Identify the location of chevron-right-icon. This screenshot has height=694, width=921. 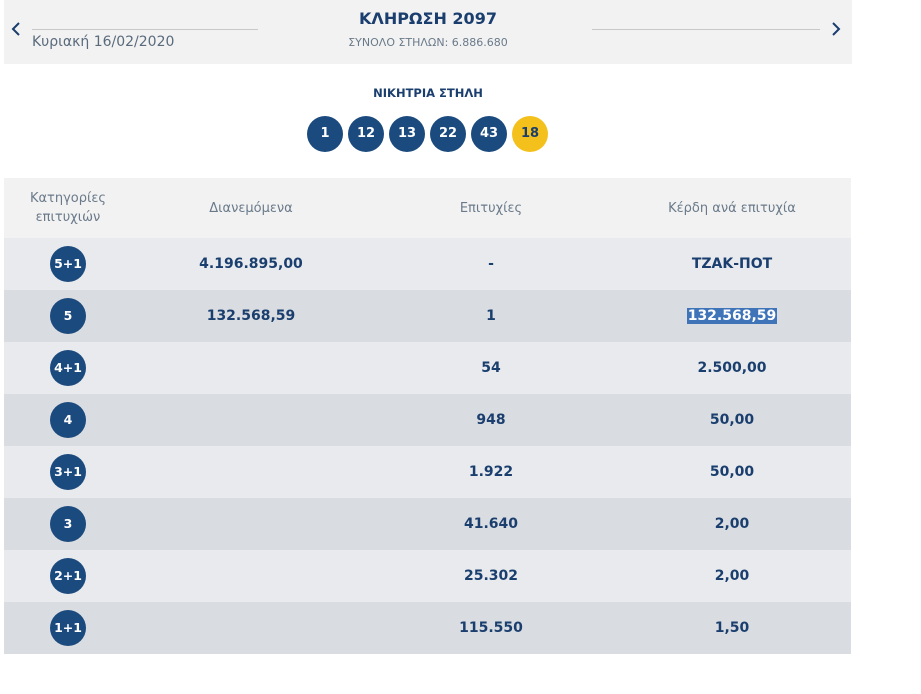
(836, 29).